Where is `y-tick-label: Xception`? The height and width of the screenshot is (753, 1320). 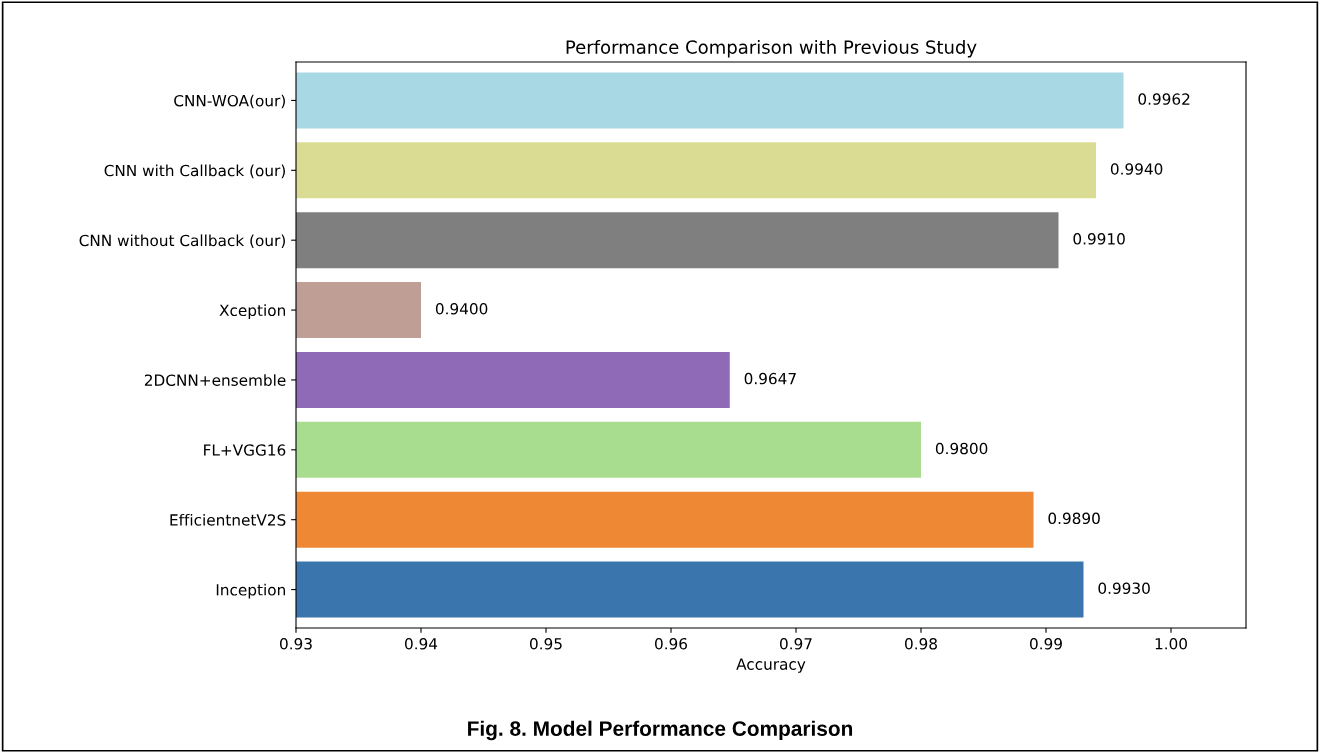 y-tick-label: Xception is located at coordinates (252, 312).